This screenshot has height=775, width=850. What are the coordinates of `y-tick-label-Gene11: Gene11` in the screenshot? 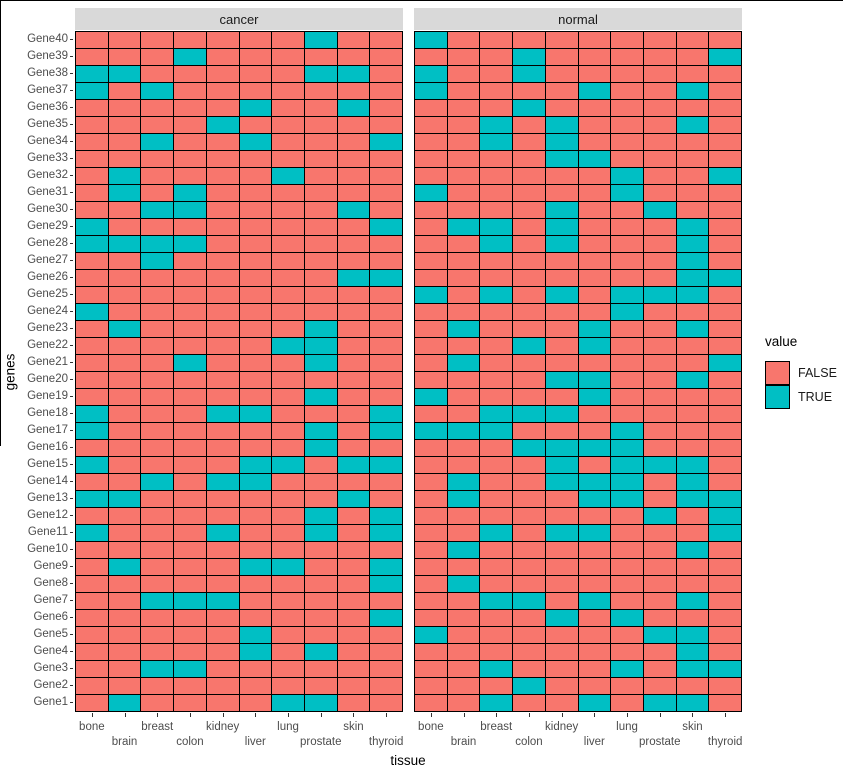 It's located at (47, 532).